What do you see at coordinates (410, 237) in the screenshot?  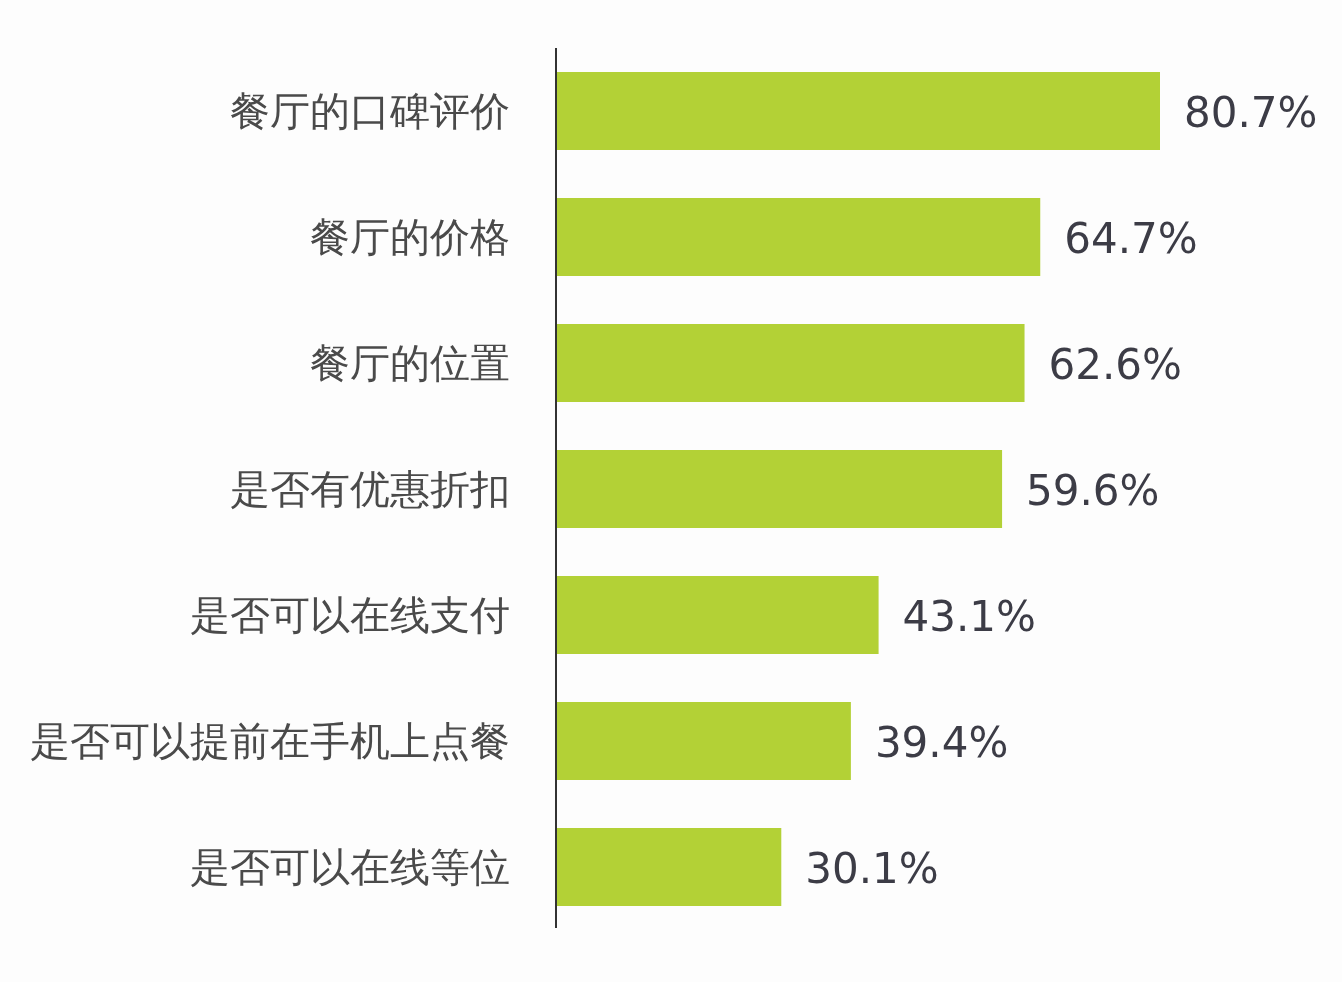 I see `y-tick-label: 餐厅的价格` at bounding box center [410, 237].